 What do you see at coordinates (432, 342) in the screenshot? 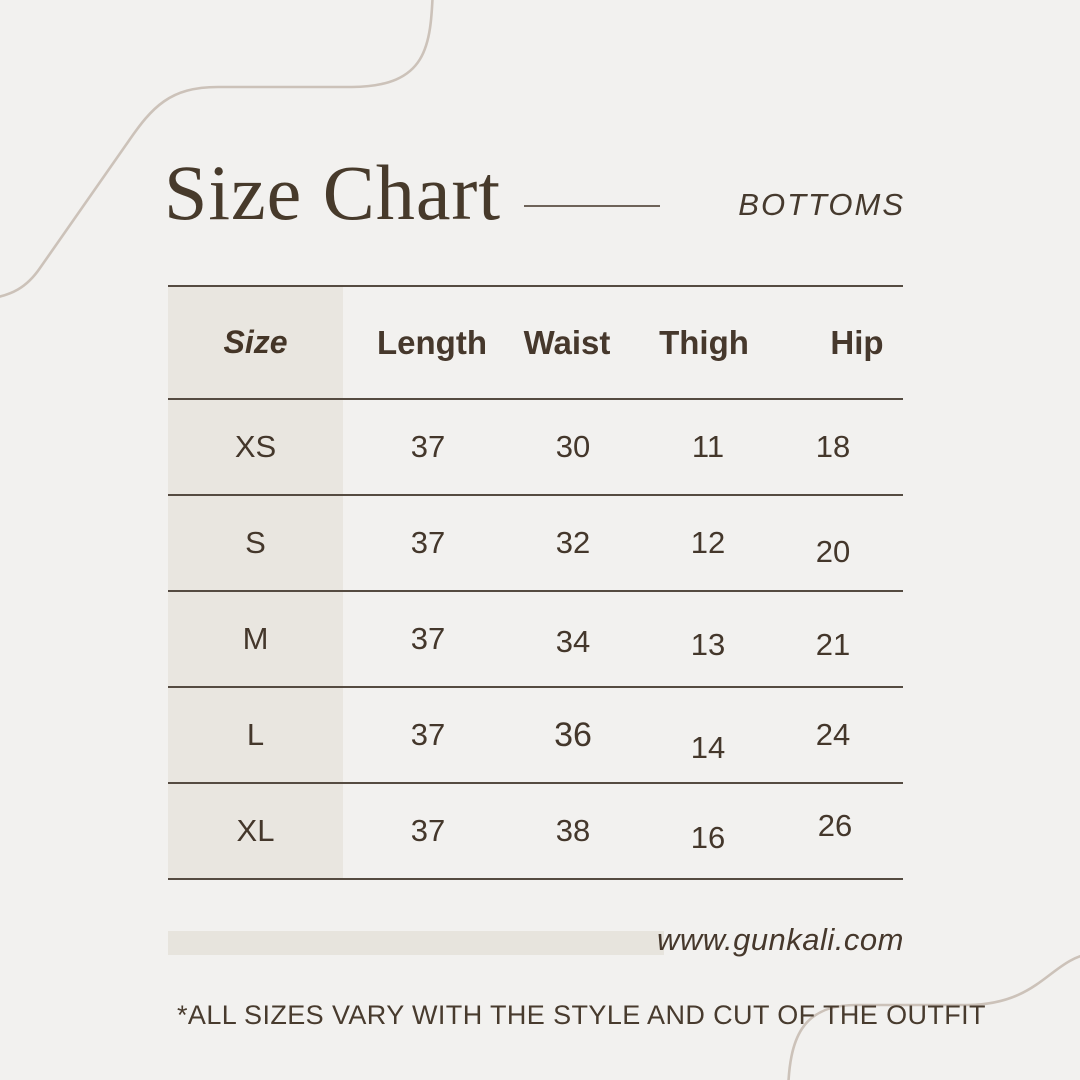
I see `column-header-length: Length` at bounding box center [432, 342].